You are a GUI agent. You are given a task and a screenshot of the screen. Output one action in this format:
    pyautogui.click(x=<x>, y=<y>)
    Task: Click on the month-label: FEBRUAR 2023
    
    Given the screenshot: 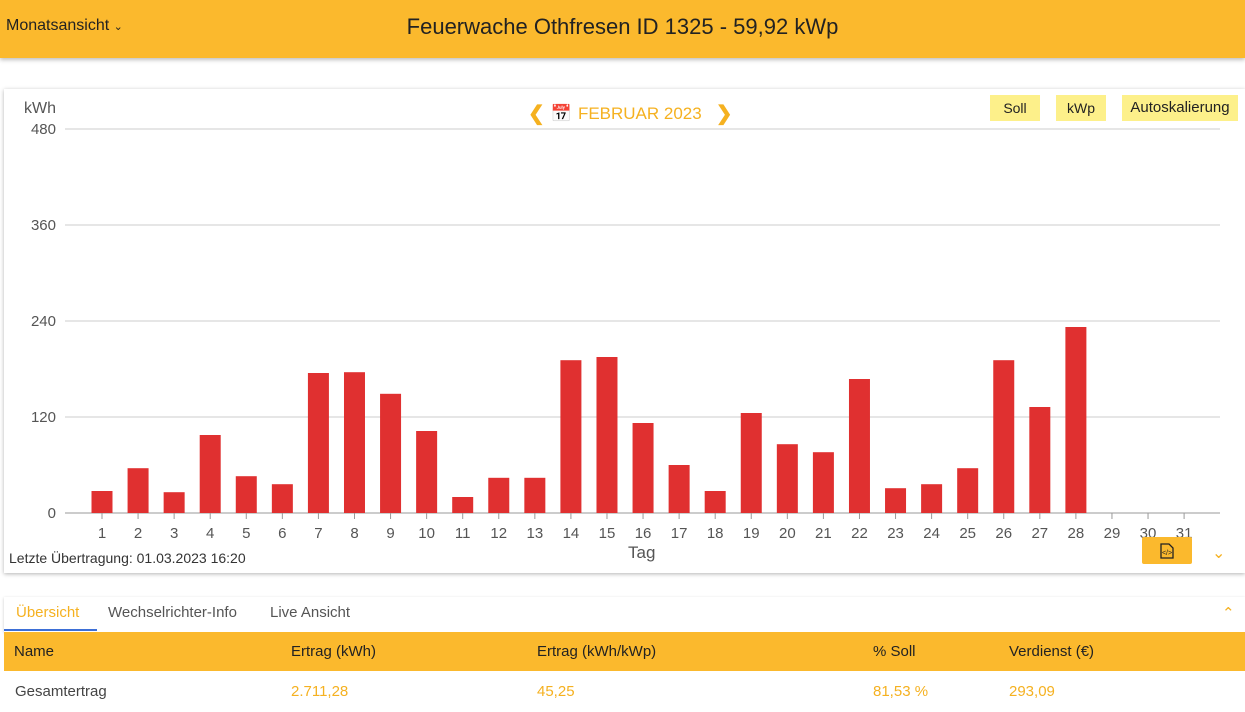 What is the action you would take?
    pyautogui.click(x=639, y=113)
    